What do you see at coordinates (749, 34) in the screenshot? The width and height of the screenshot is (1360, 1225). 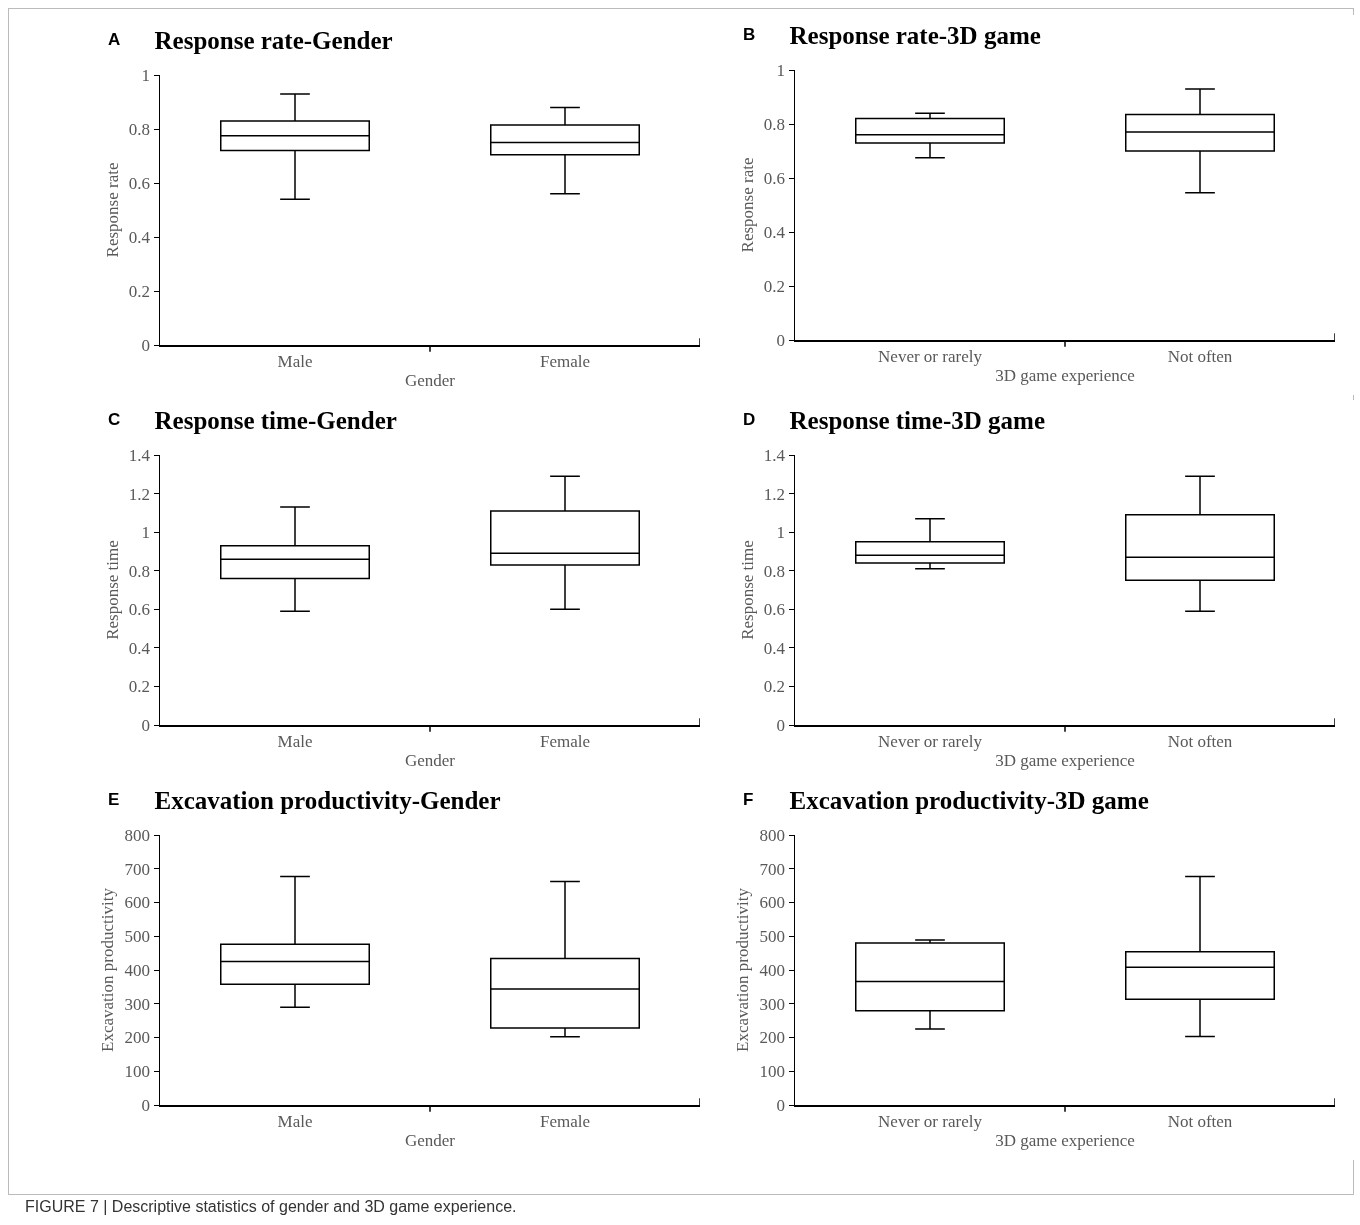 I see `text: B` at bounding box center [749, 34].